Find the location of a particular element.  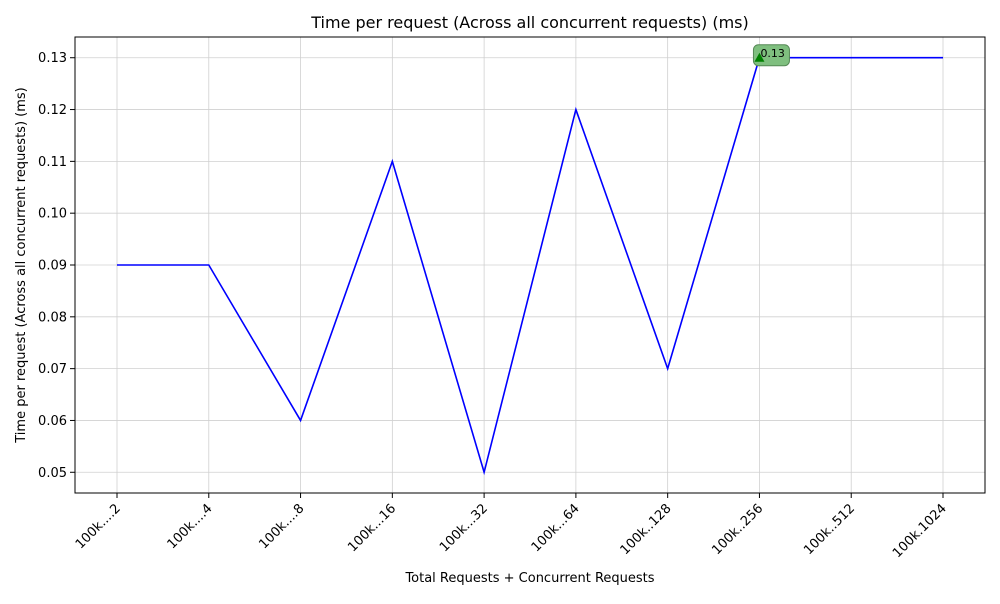

y-tick-label: 0.08 is located at coordinates (52, 317).